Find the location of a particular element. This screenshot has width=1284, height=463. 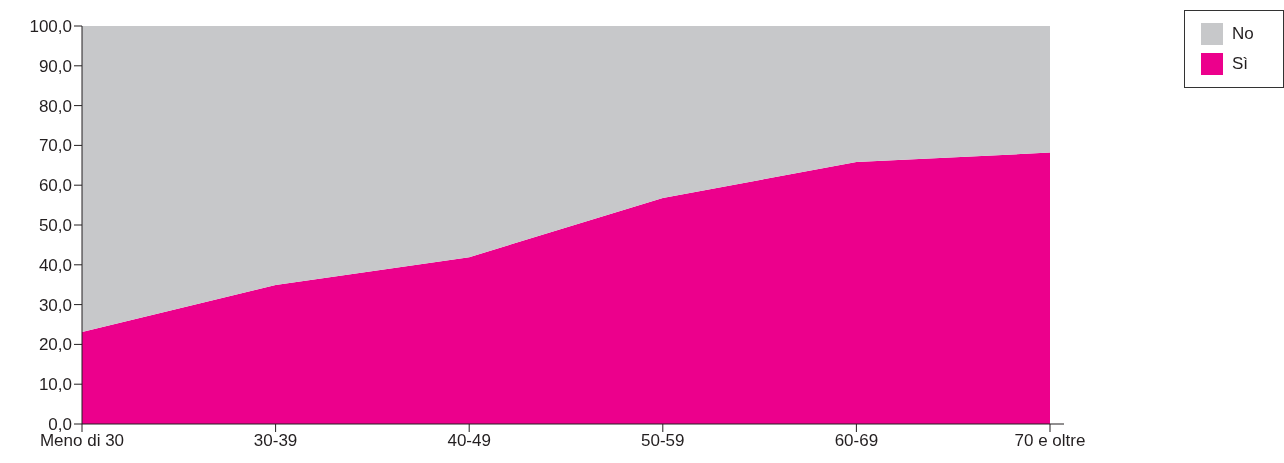

y-tick-label: 60,0 is located at coordinates (55, 186).